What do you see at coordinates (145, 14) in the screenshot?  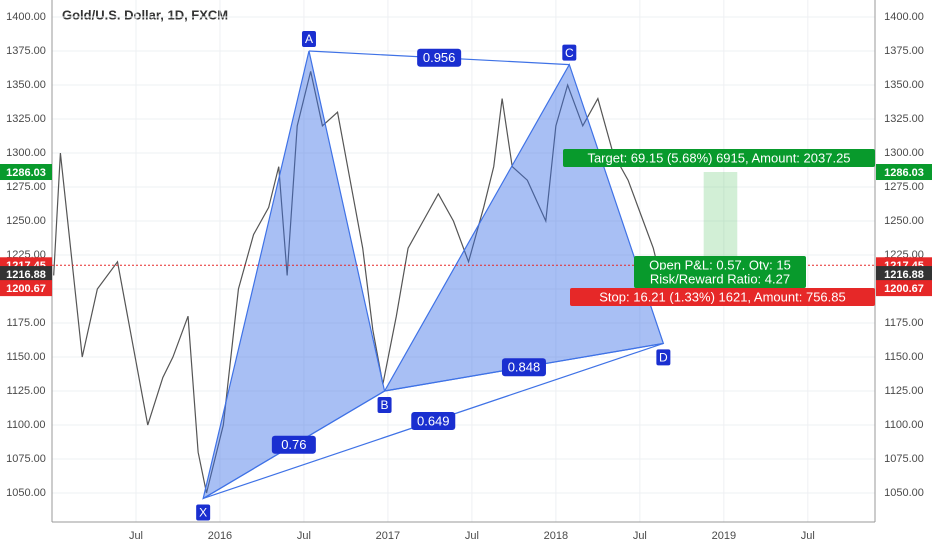 I see `chart-title: Gold/U.S. Dollar, 1D, FXCM` at bounding box center [145, 14].